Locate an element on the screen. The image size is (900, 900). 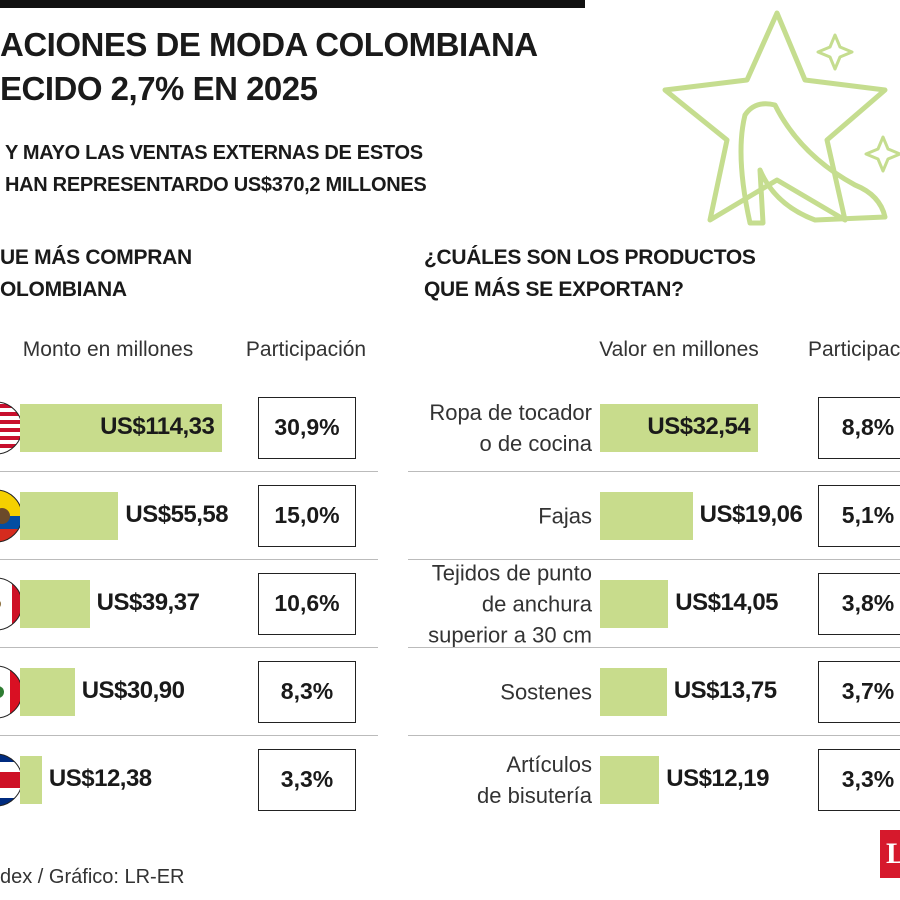
star-shoe-icon is located at coordinates (781, 118).